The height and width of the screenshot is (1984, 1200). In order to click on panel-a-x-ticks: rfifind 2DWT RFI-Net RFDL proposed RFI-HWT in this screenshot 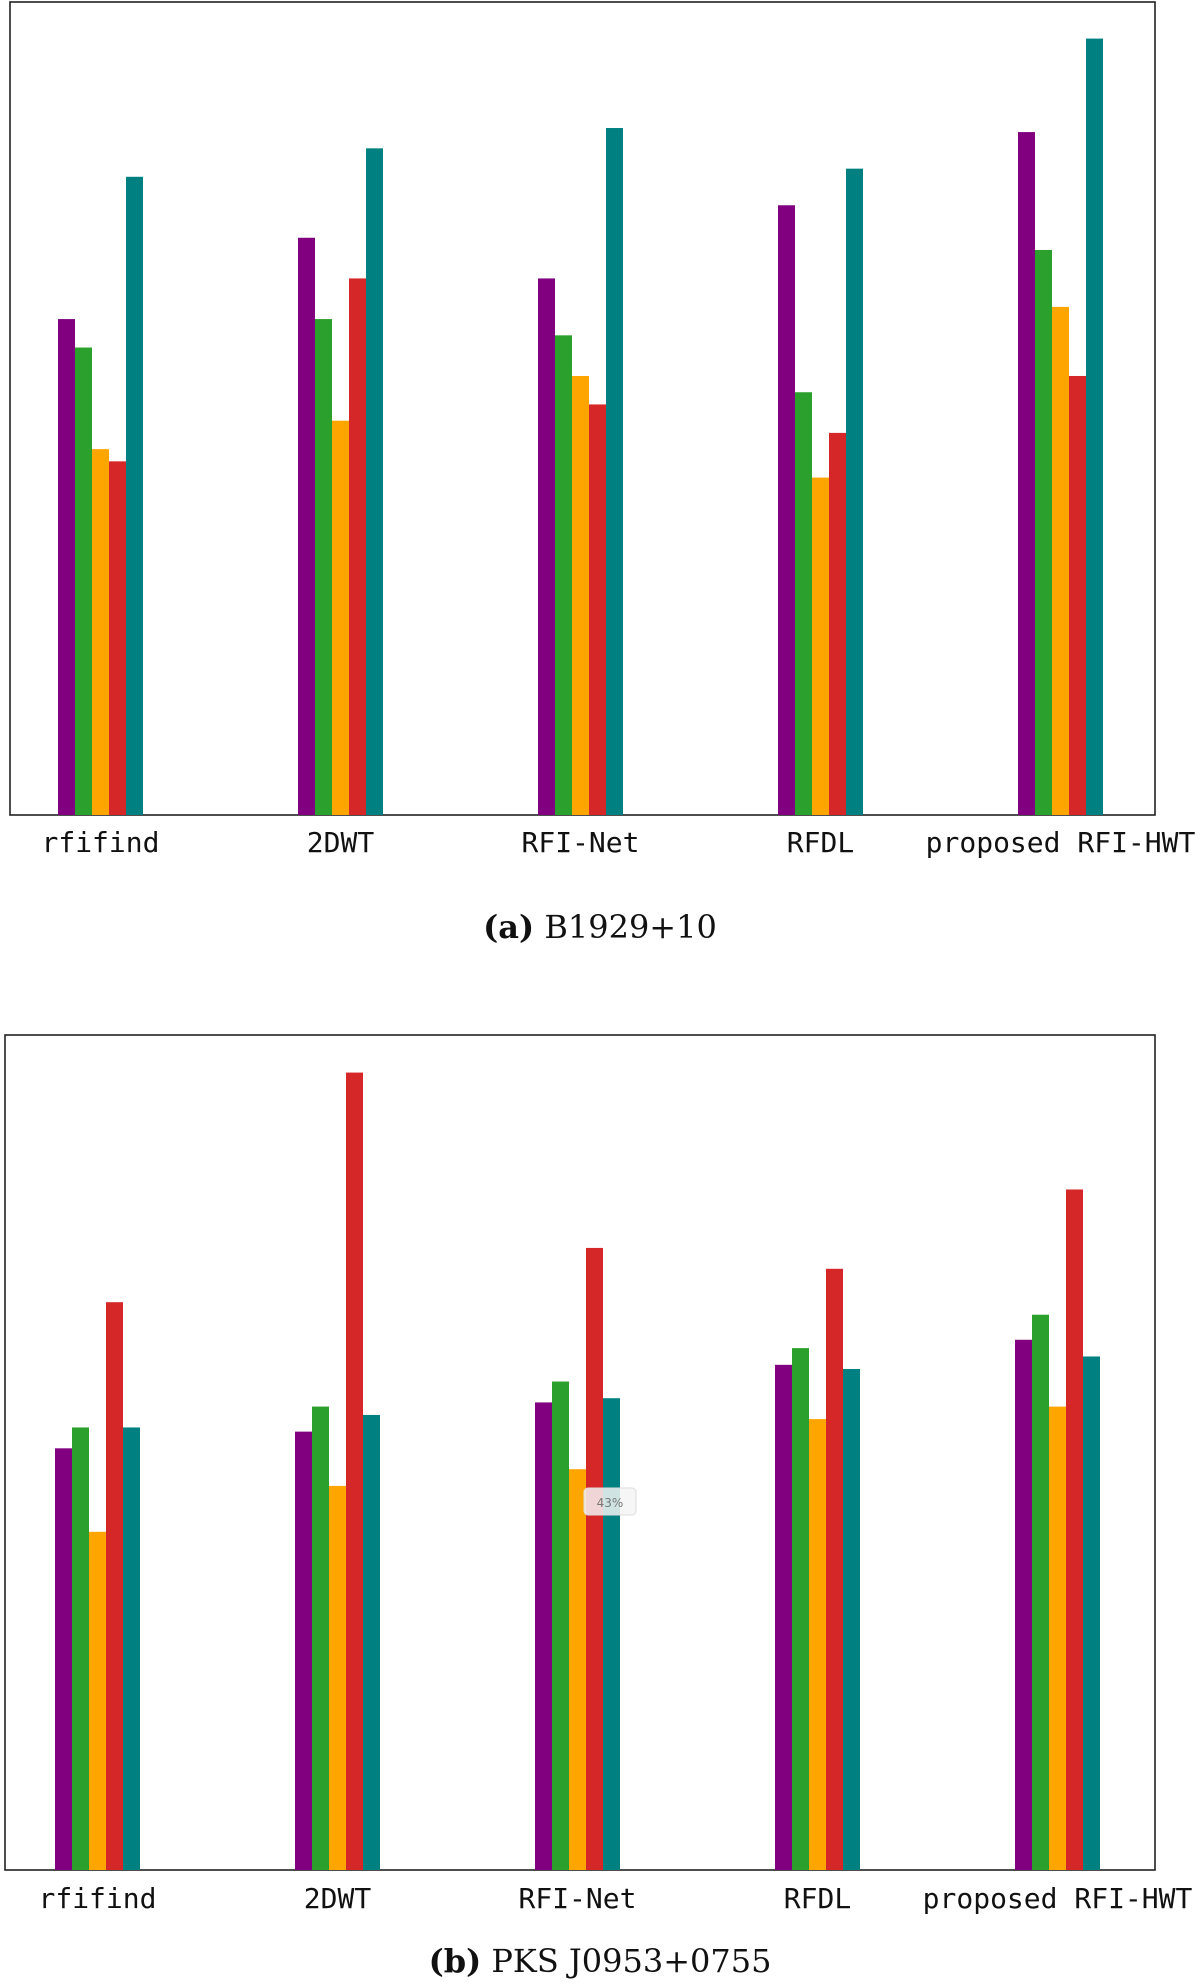, I will do `click(618, 842)`.